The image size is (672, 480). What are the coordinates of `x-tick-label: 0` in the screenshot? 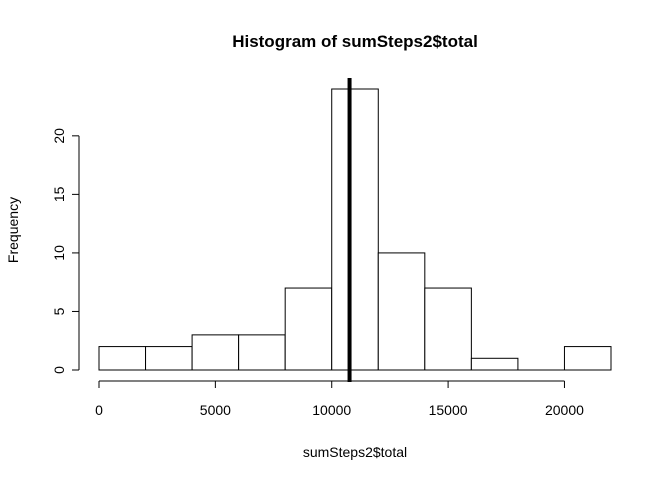 It's located at (99, 410).